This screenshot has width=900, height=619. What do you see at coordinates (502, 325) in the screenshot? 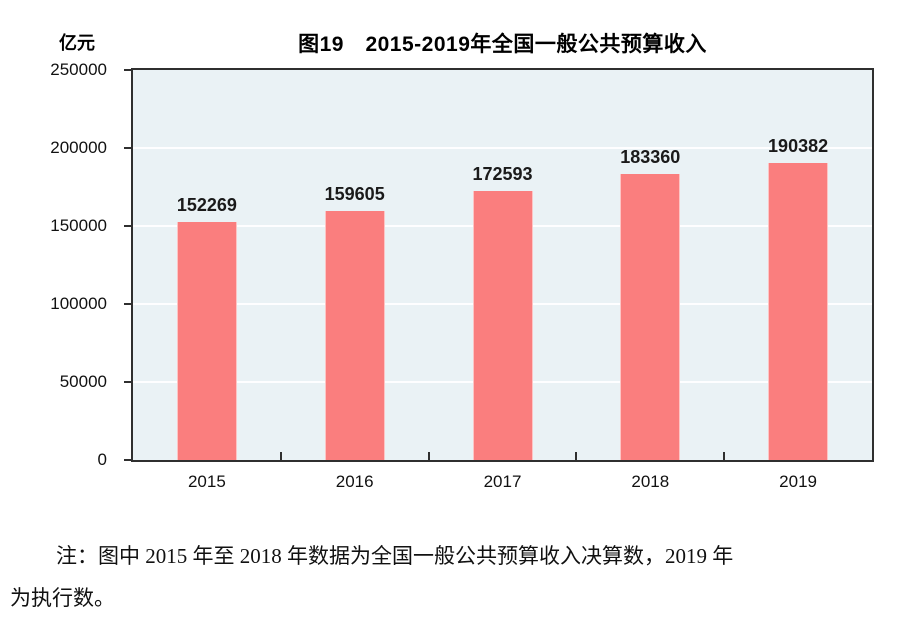
I see `bar-2017` at bounding box center [502, 325].